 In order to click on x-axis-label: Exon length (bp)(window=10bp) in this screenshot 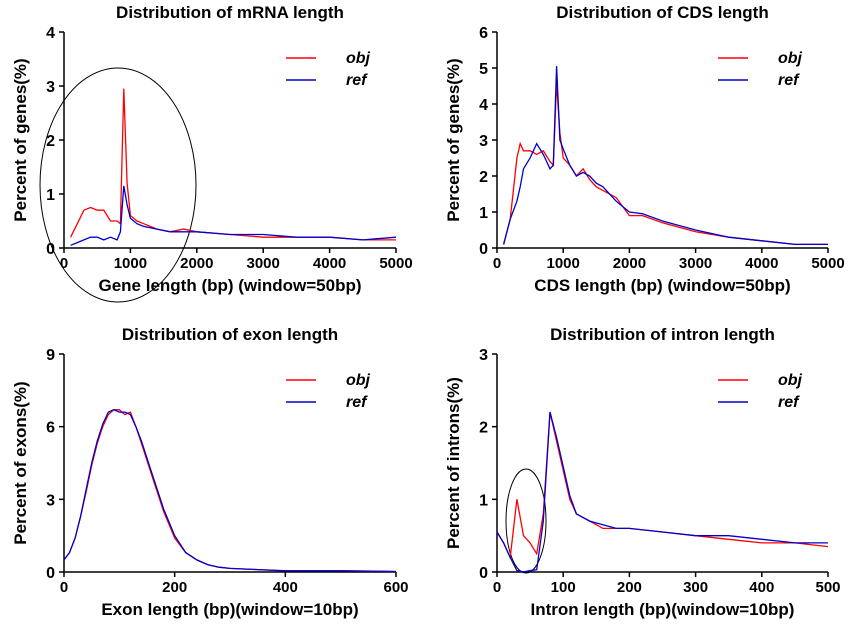, I will do `click(229, 609)`.